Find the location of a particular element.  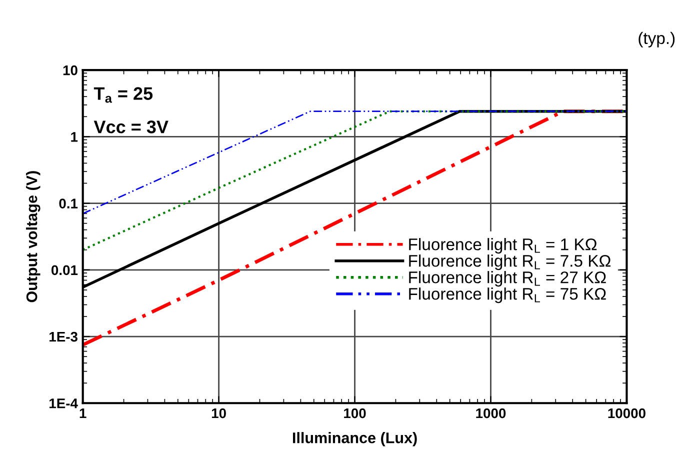

text: (typ.) is located at coordinates (656, 40).